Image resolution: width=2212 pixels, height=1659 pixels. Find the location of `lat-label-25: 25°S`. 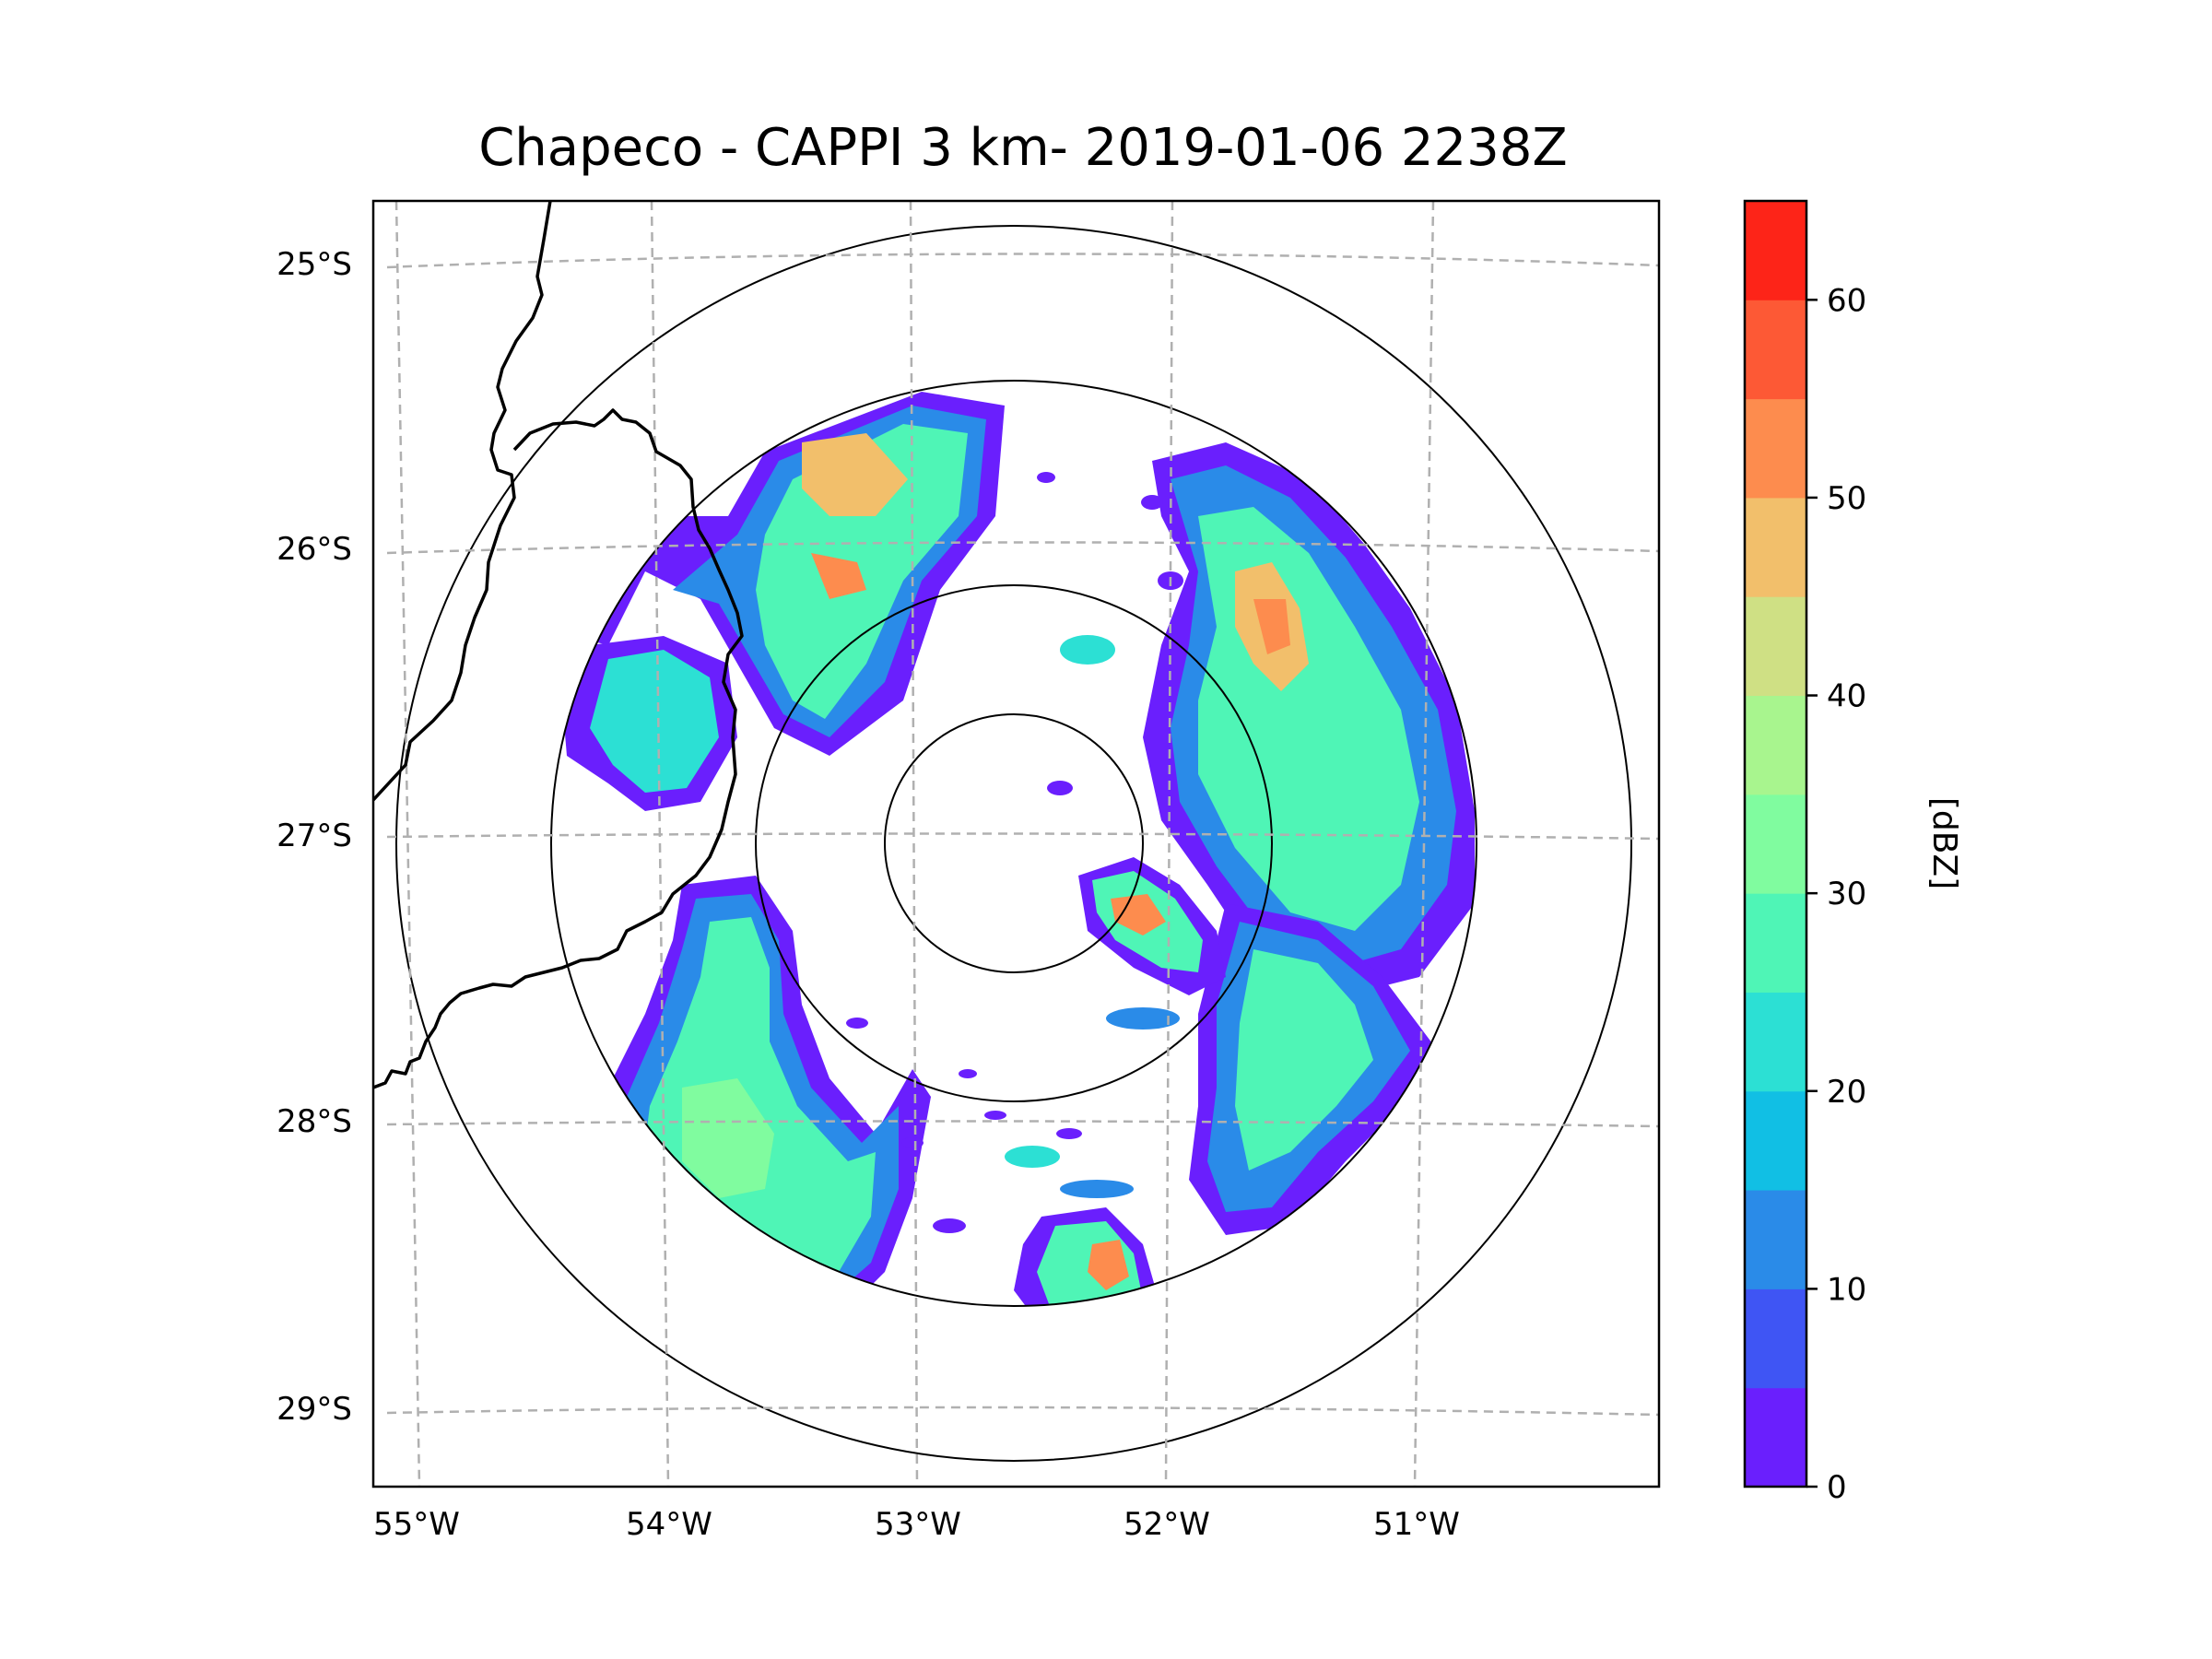

lat-label-25: 25°S is located at coordinates (314, 264).